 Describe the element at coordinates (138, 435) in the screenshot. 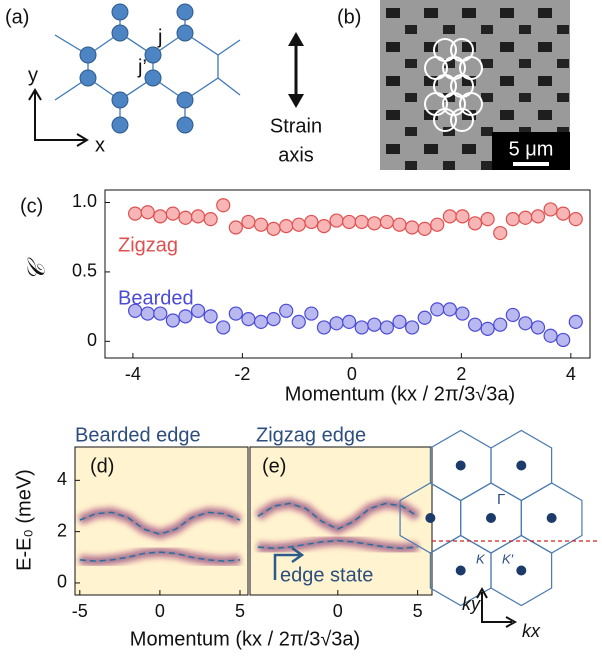

I see `panel-title: Bearded edge` at that location.